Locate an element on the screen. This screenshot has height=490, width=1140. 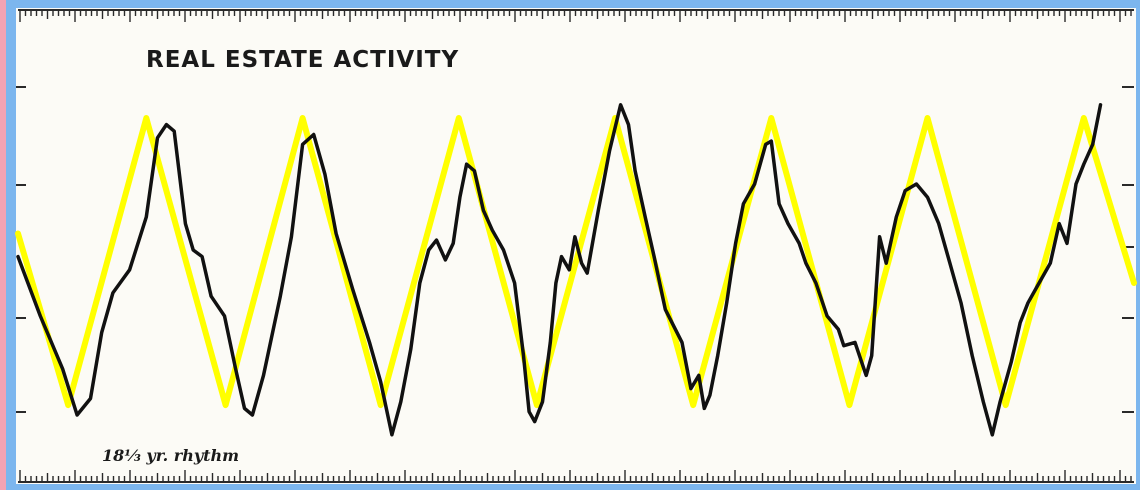
top-tick-ruler is located at coordinates (576, 15).